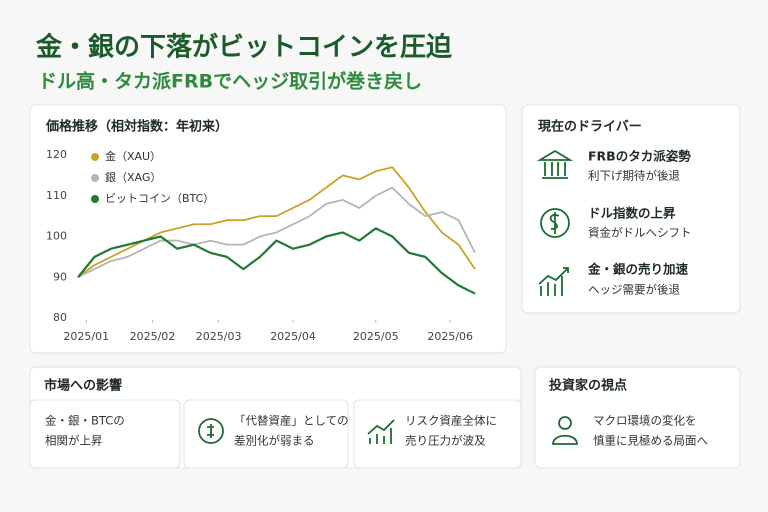 The width and height of the screenshot is (768, 512). Describe the element at coordinates (588, 386) in the screenshot. I see `viewpoint-title: 投資家の視点` at that location.